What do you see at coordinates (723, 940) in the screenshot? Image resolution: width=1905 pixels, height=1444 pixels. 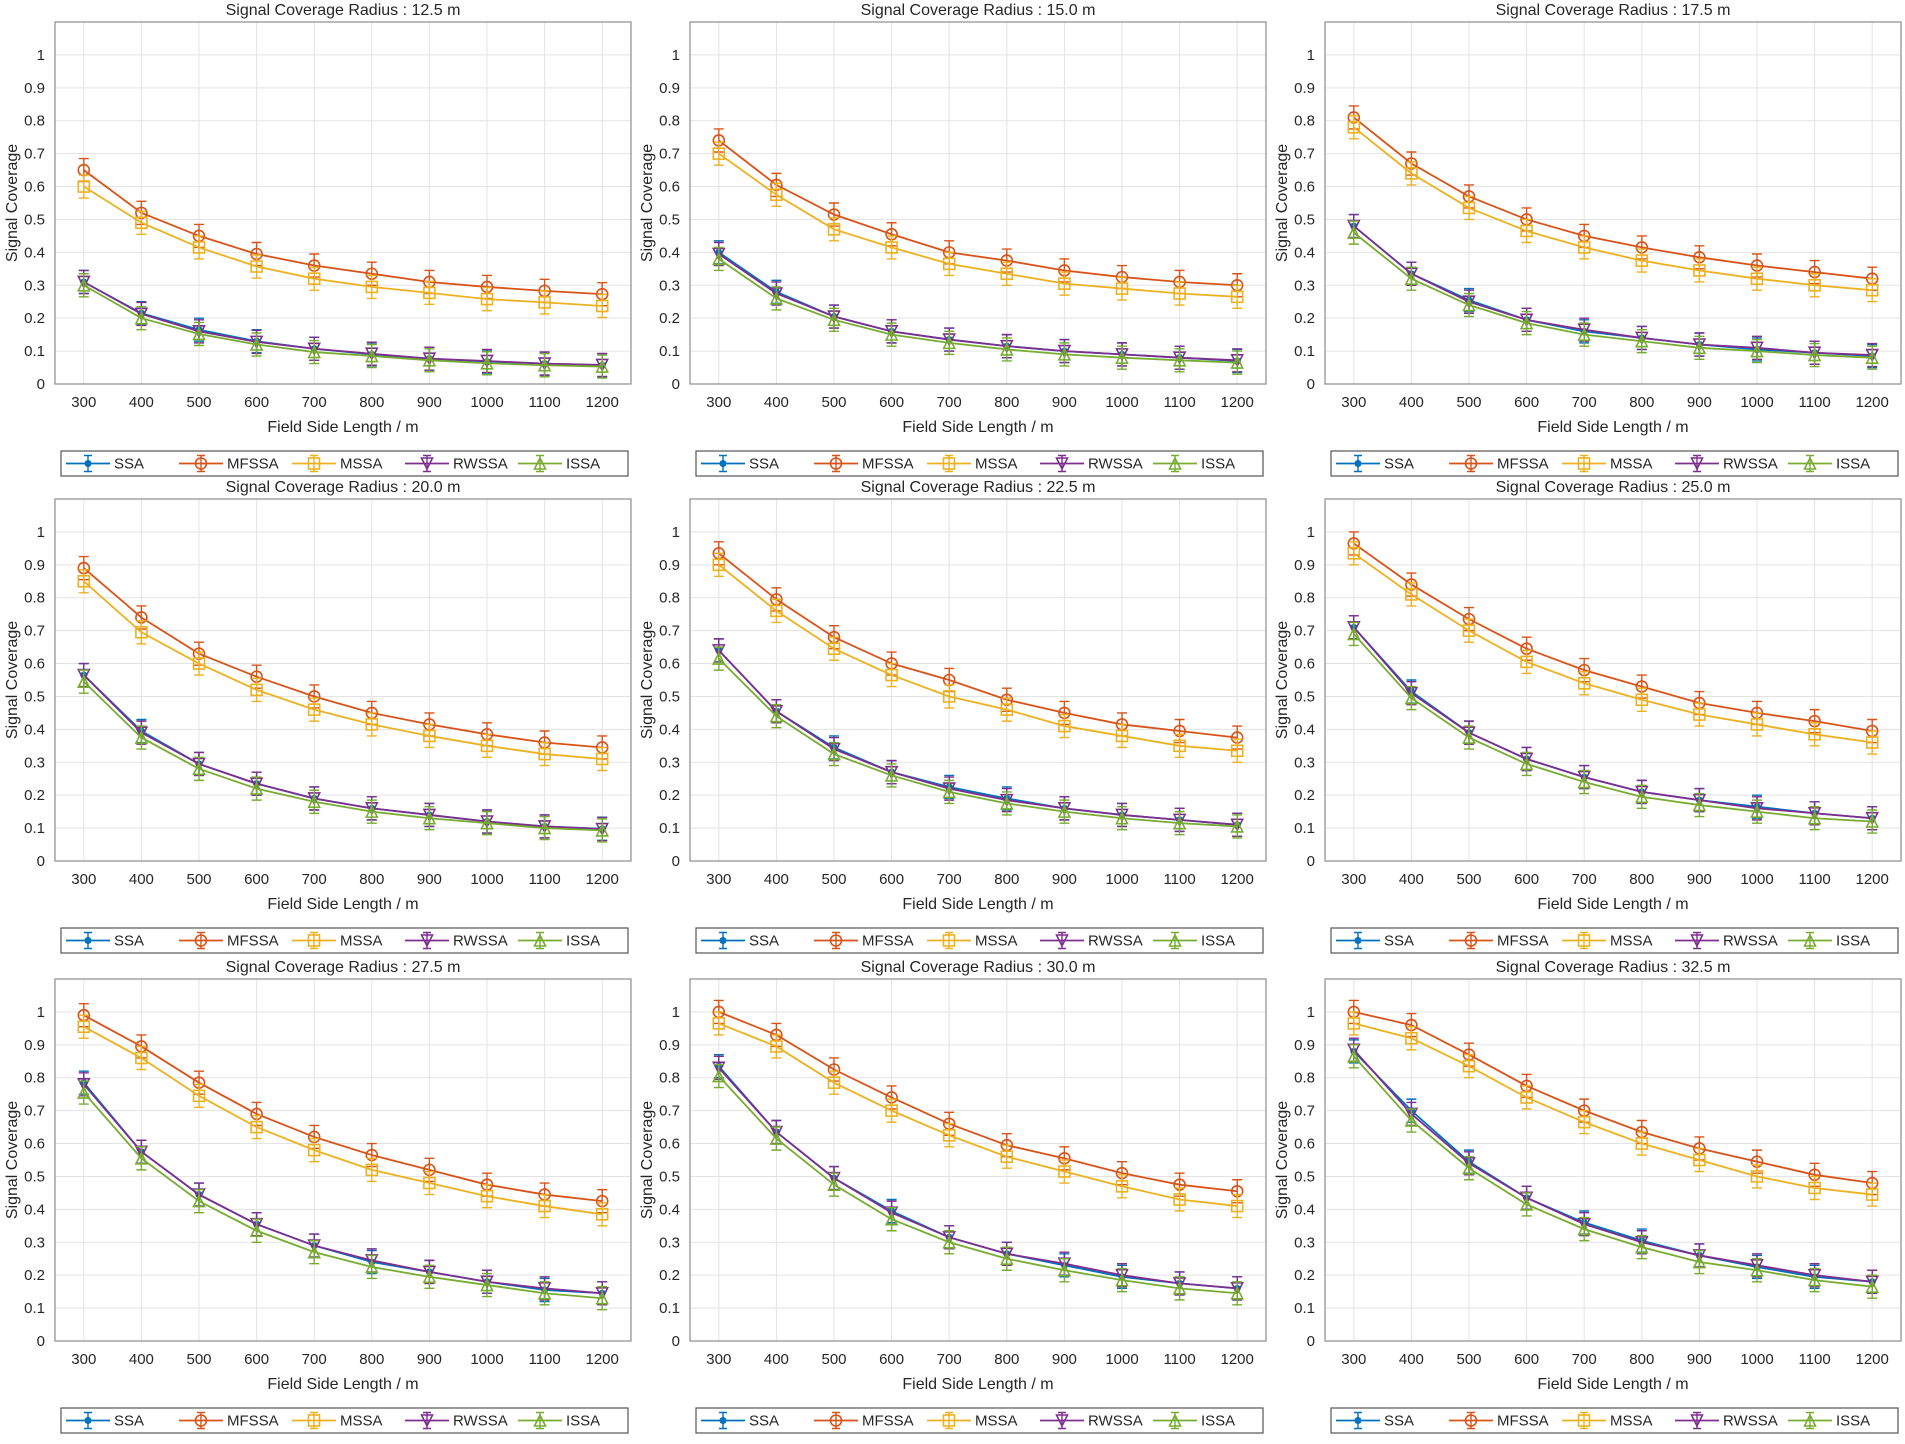 I see `legend-marker-ssa` at bounding box center [723, 940].